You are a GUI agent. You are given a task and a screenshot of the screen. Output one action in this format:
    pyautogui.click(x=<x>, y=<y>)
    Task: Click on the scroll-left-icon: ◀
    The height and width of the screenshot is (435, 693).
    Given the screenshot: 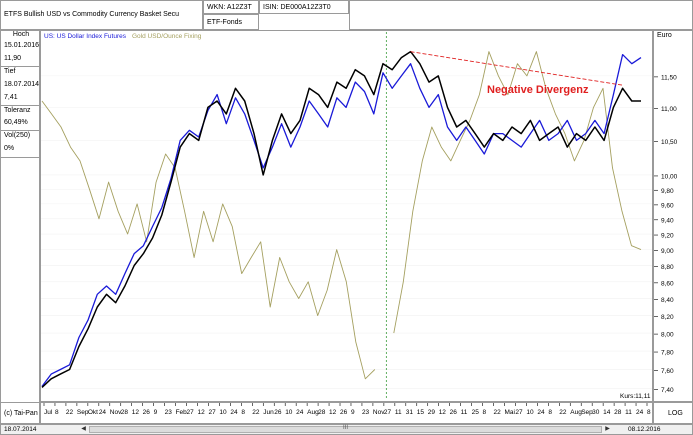 What is the action you would take?
    pyautogui.click(x=83, y=429)
    